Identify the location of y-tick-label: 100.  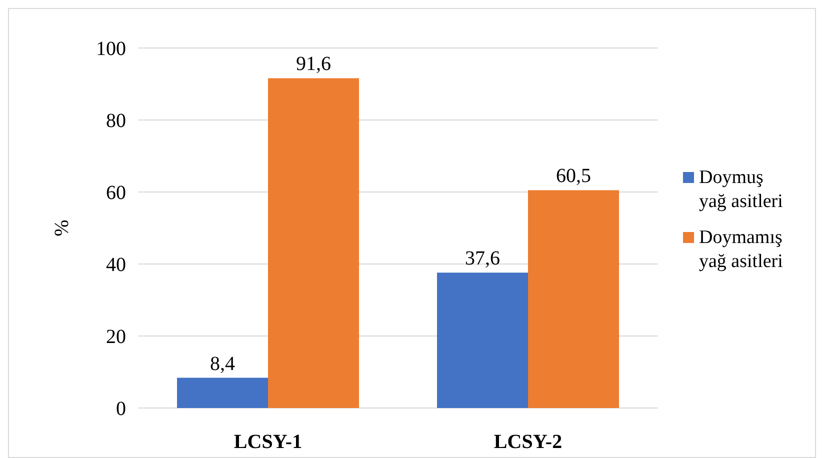
(111, 49).